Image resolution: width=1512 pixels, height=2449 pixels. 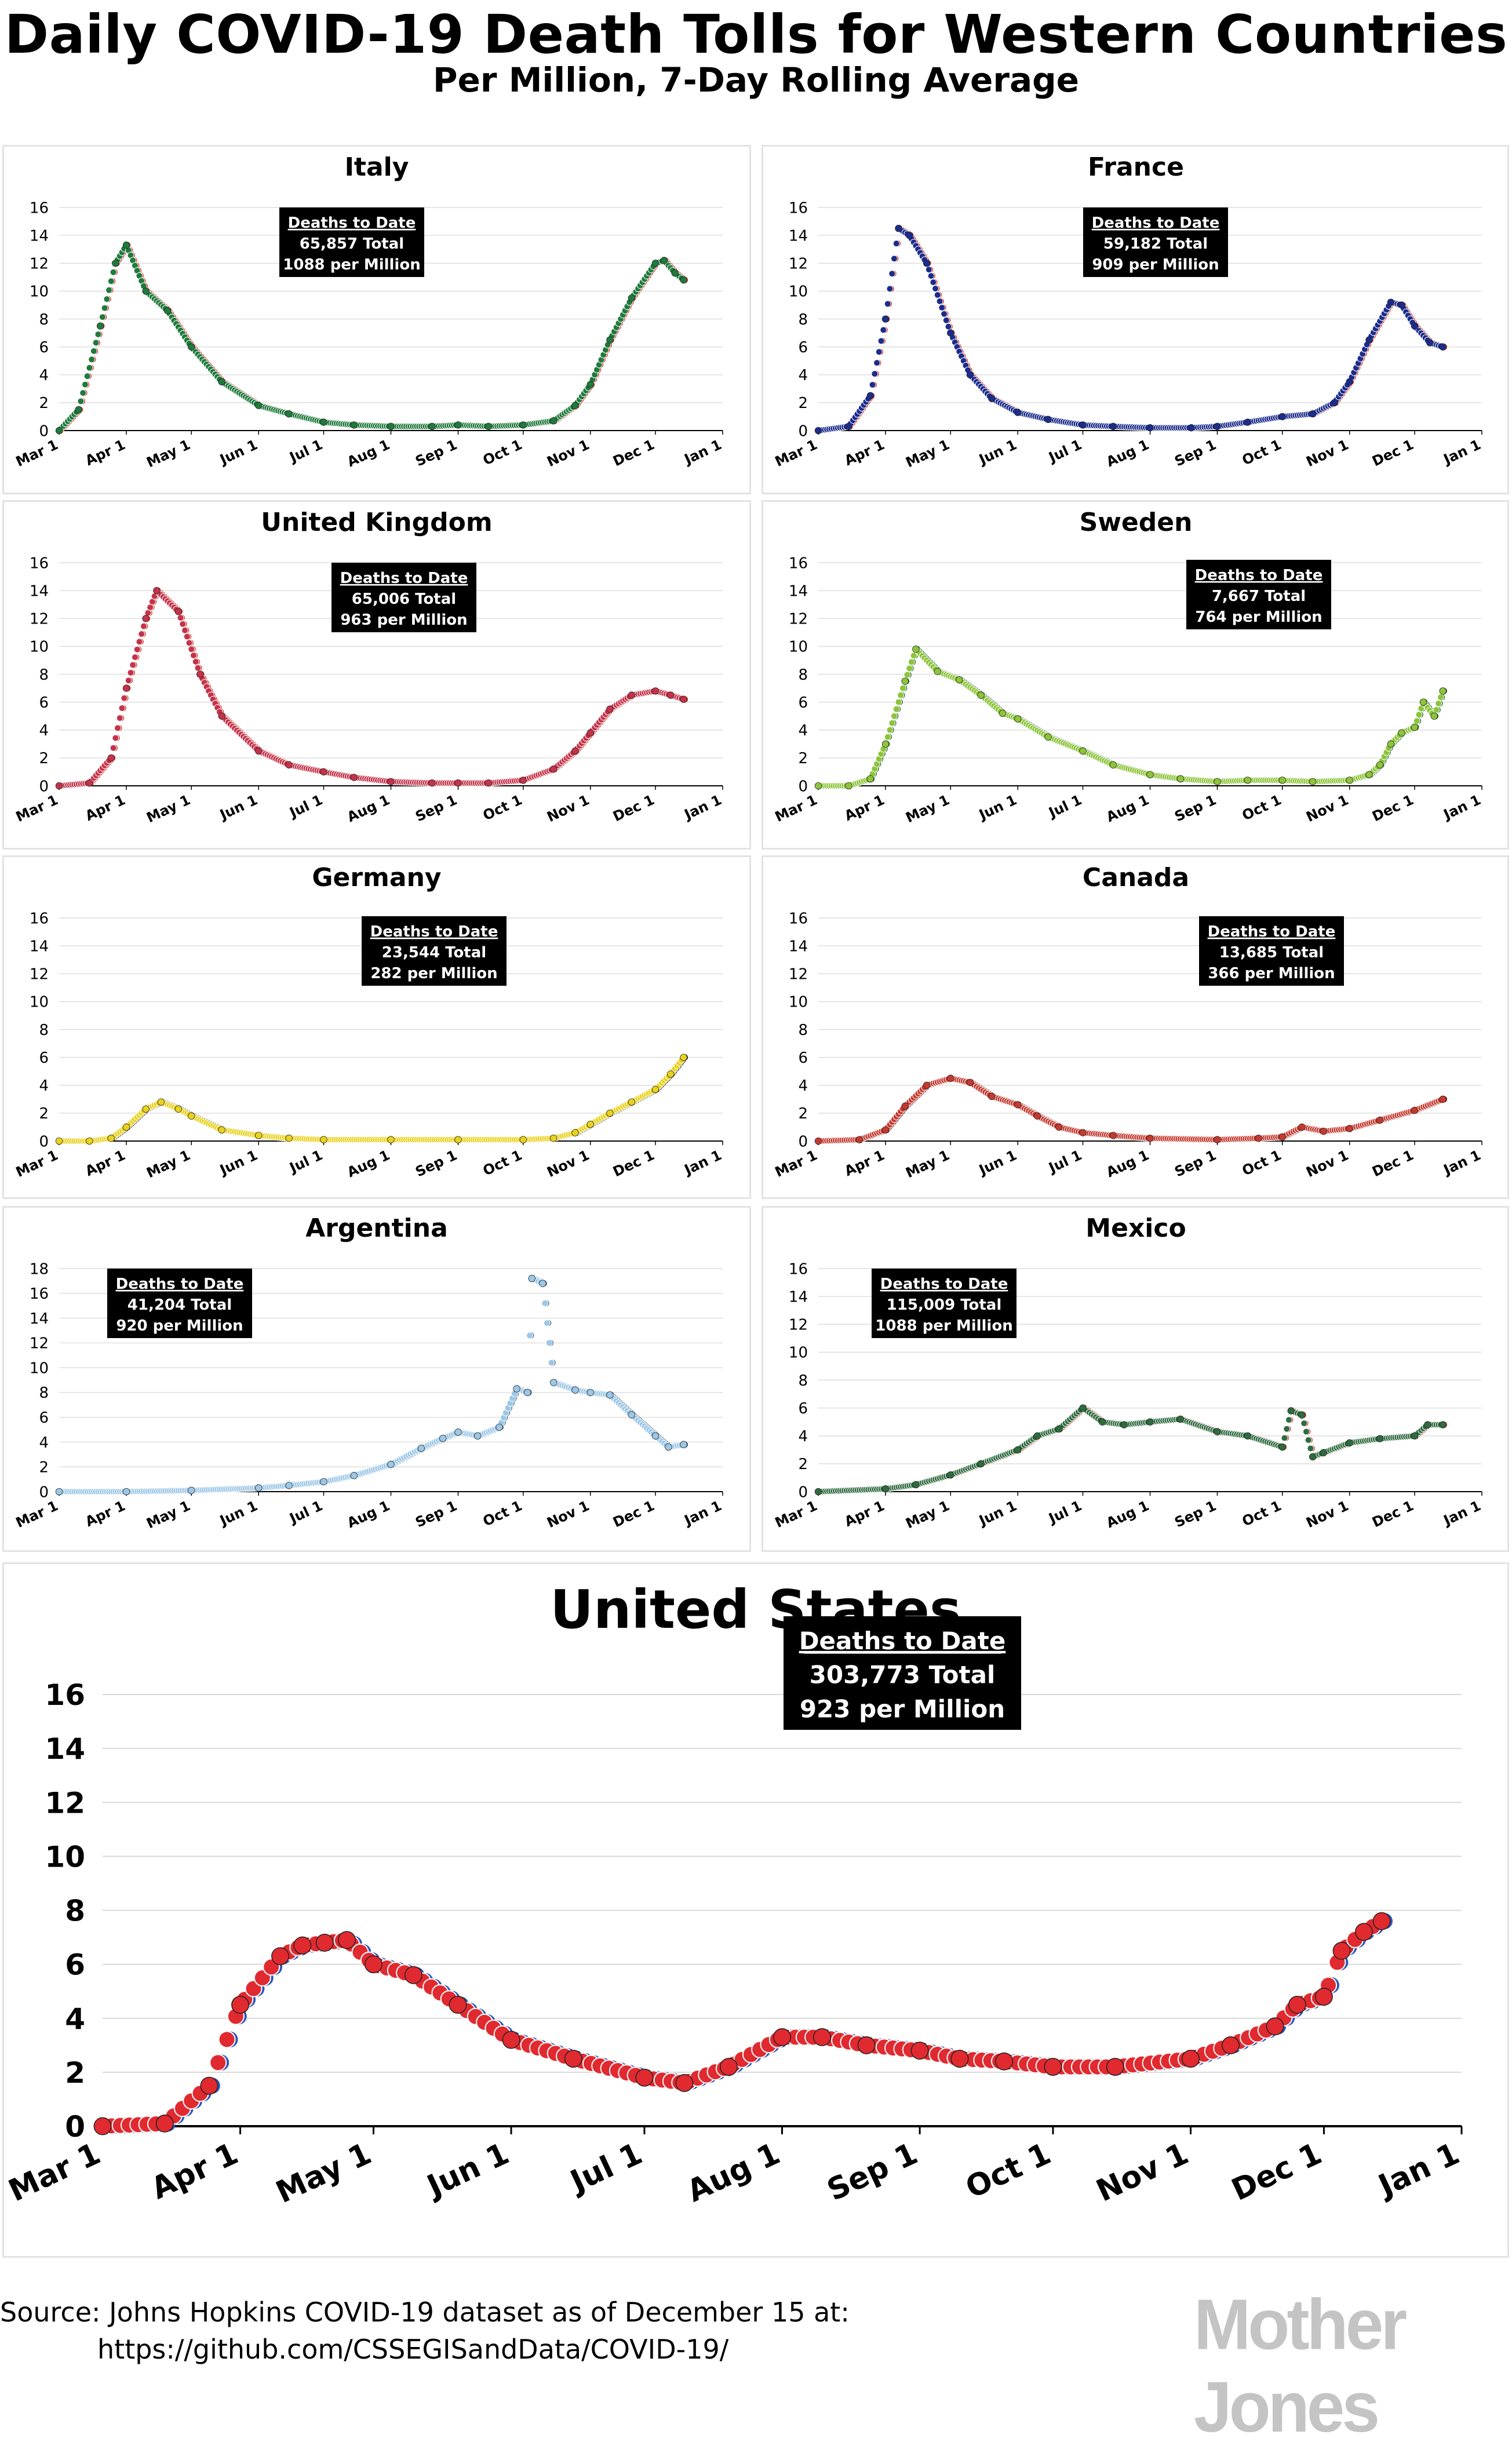 I want to click on x-tick-label: Jan 1, so click(x=702, y=1163).